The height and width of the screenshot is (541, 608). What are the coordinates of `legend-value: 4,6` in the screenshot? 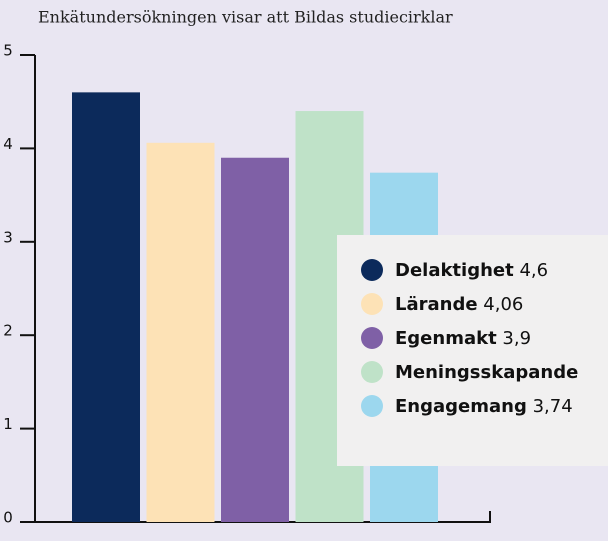 It's located at (533, 270).